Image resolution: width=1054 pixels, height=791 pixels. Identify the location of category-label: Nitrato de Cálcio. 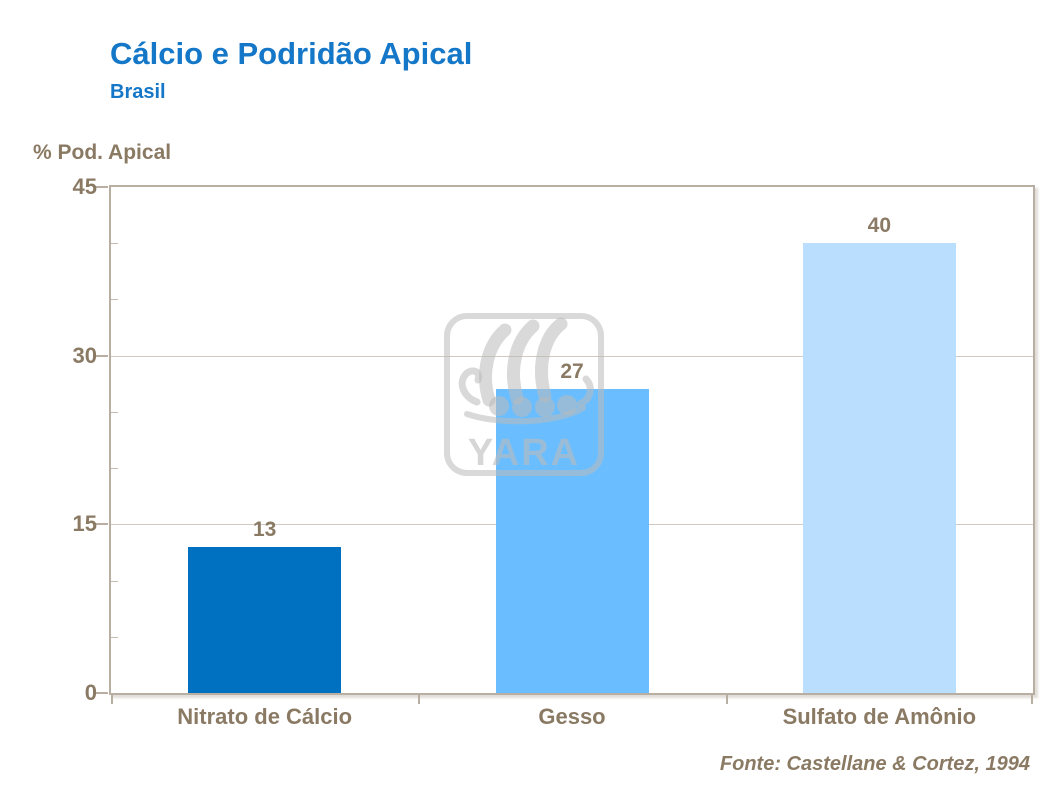
(265, 716).